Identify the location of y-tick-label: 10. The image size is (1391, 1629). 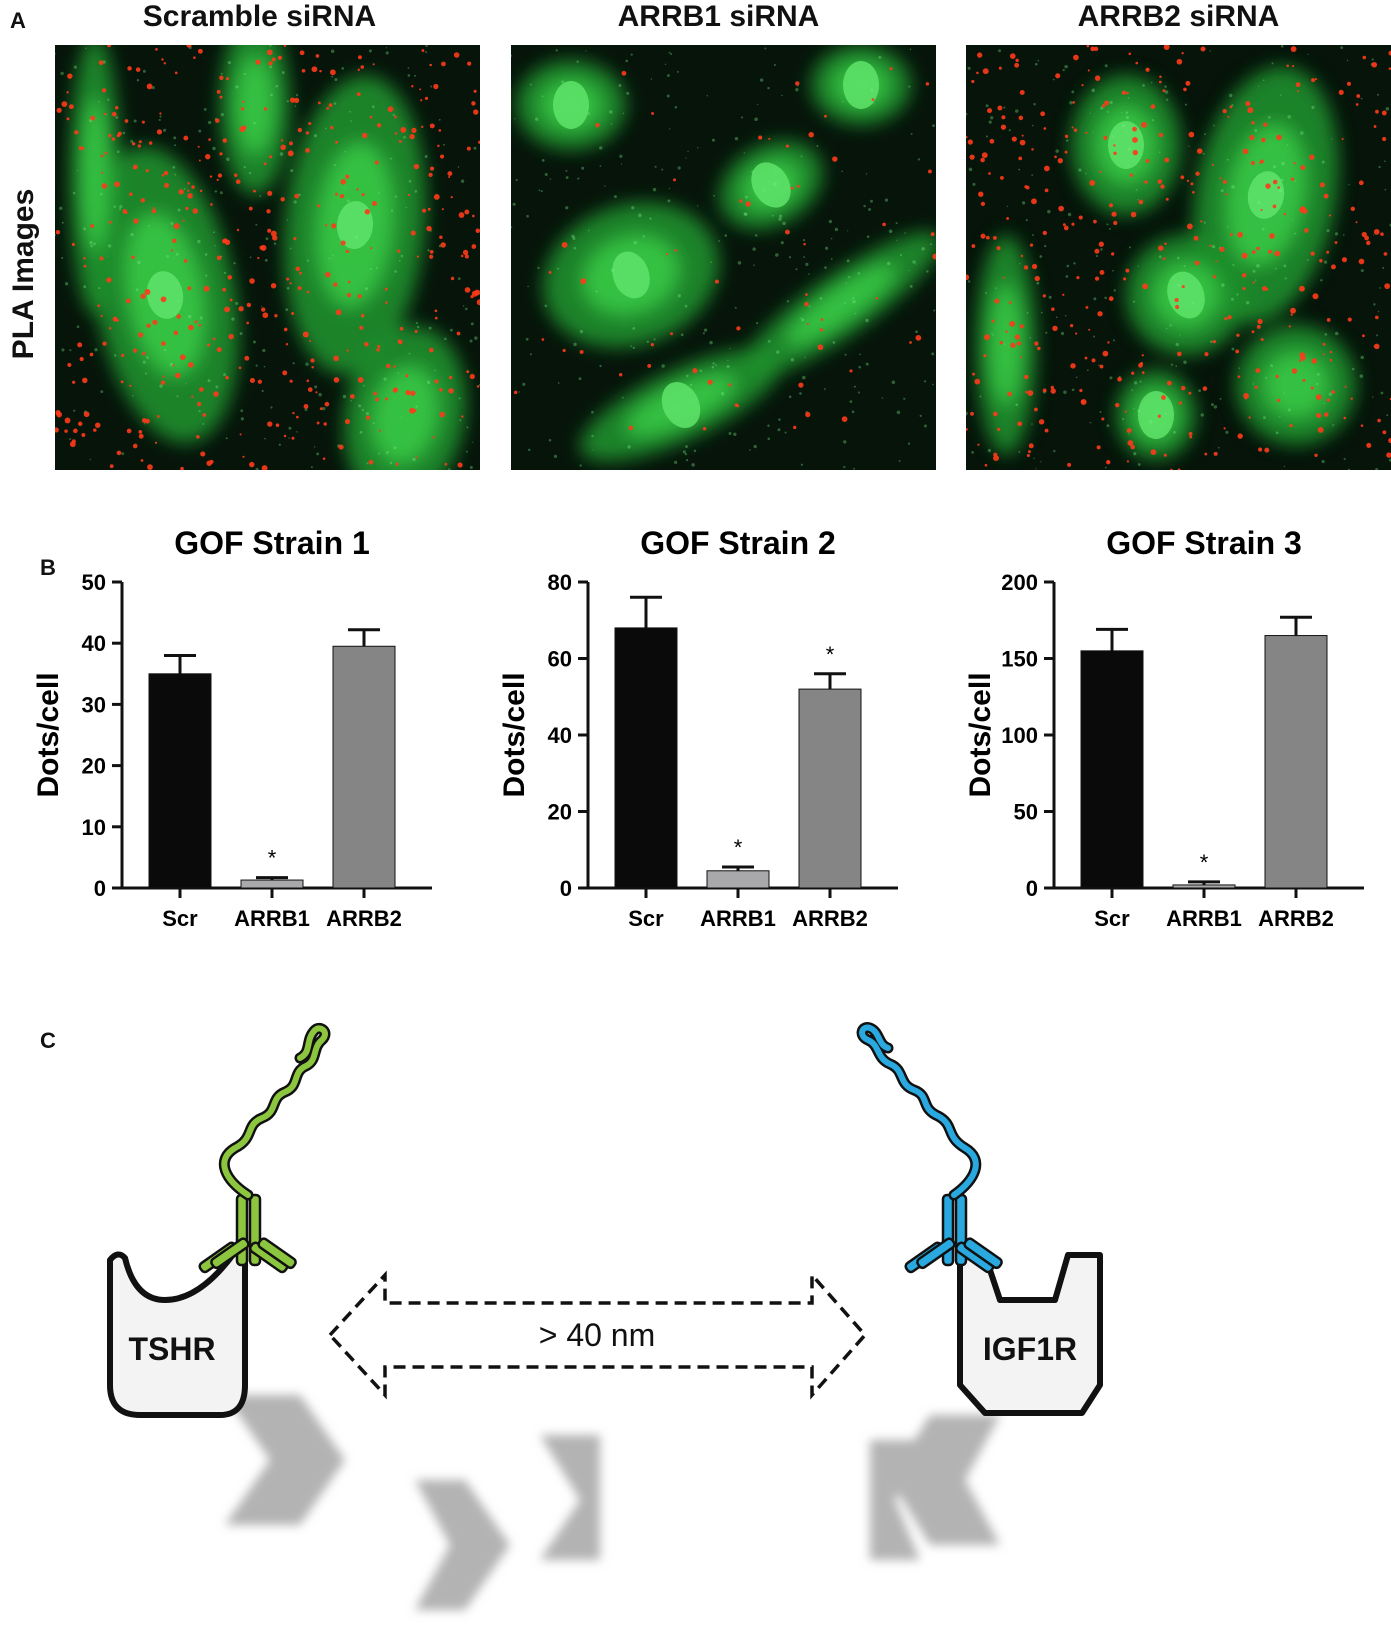
(94, 827).